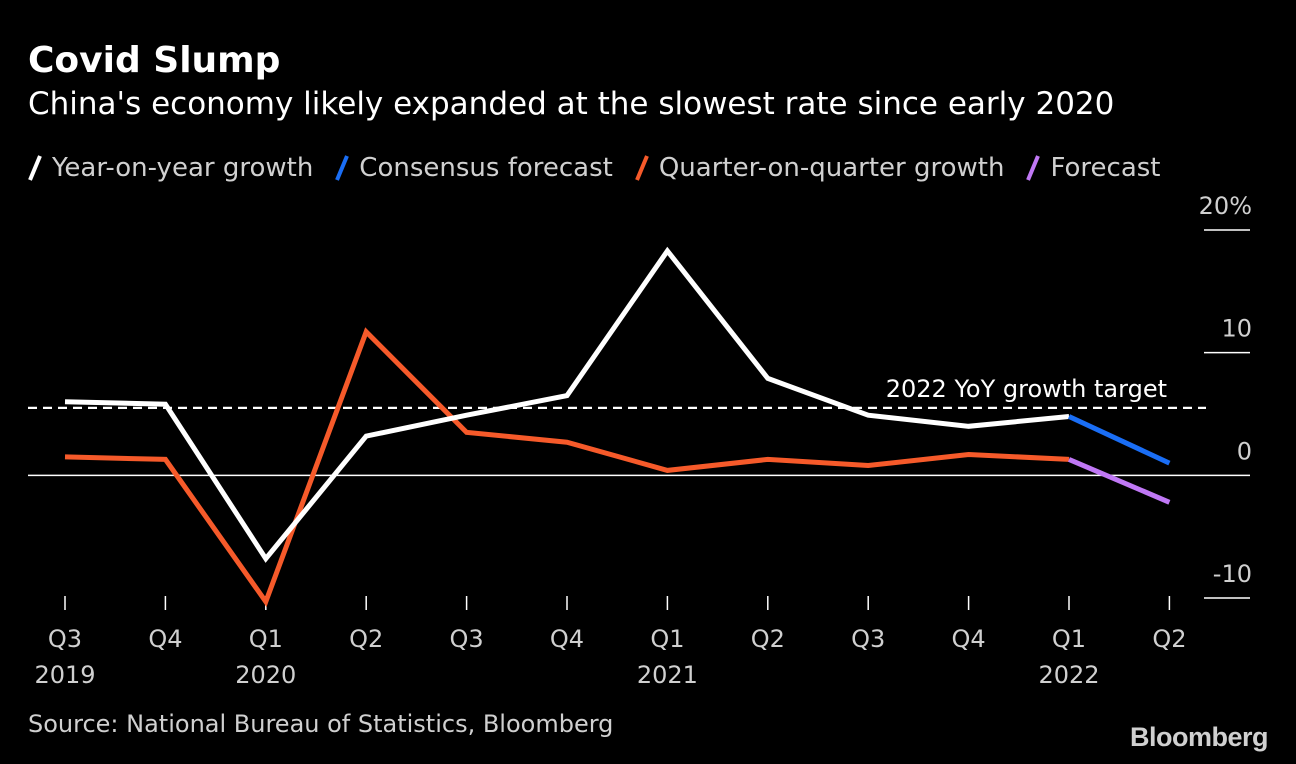 This screenshot has width=1296, height=764. I want to click on series-line-forecast, so click(1119, 481).